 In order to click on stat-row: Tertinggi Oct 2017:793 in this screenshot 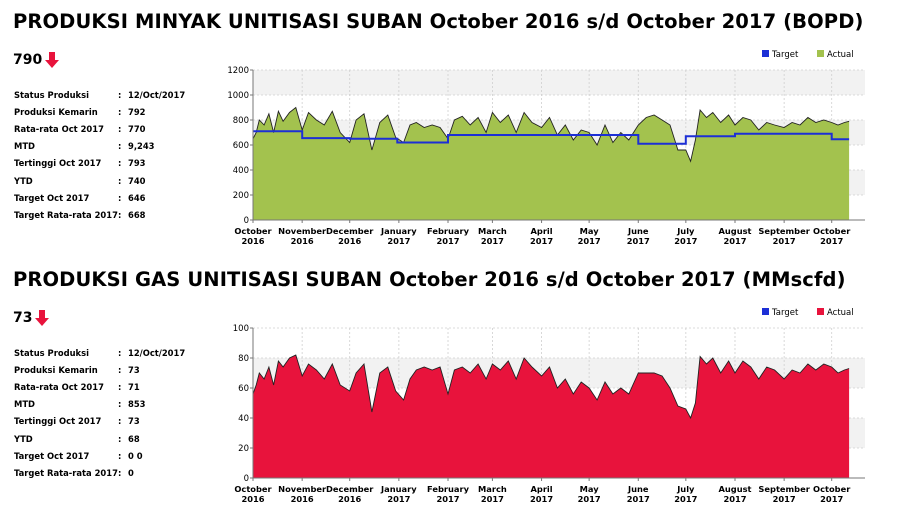, I will do `click(99, 163)`.